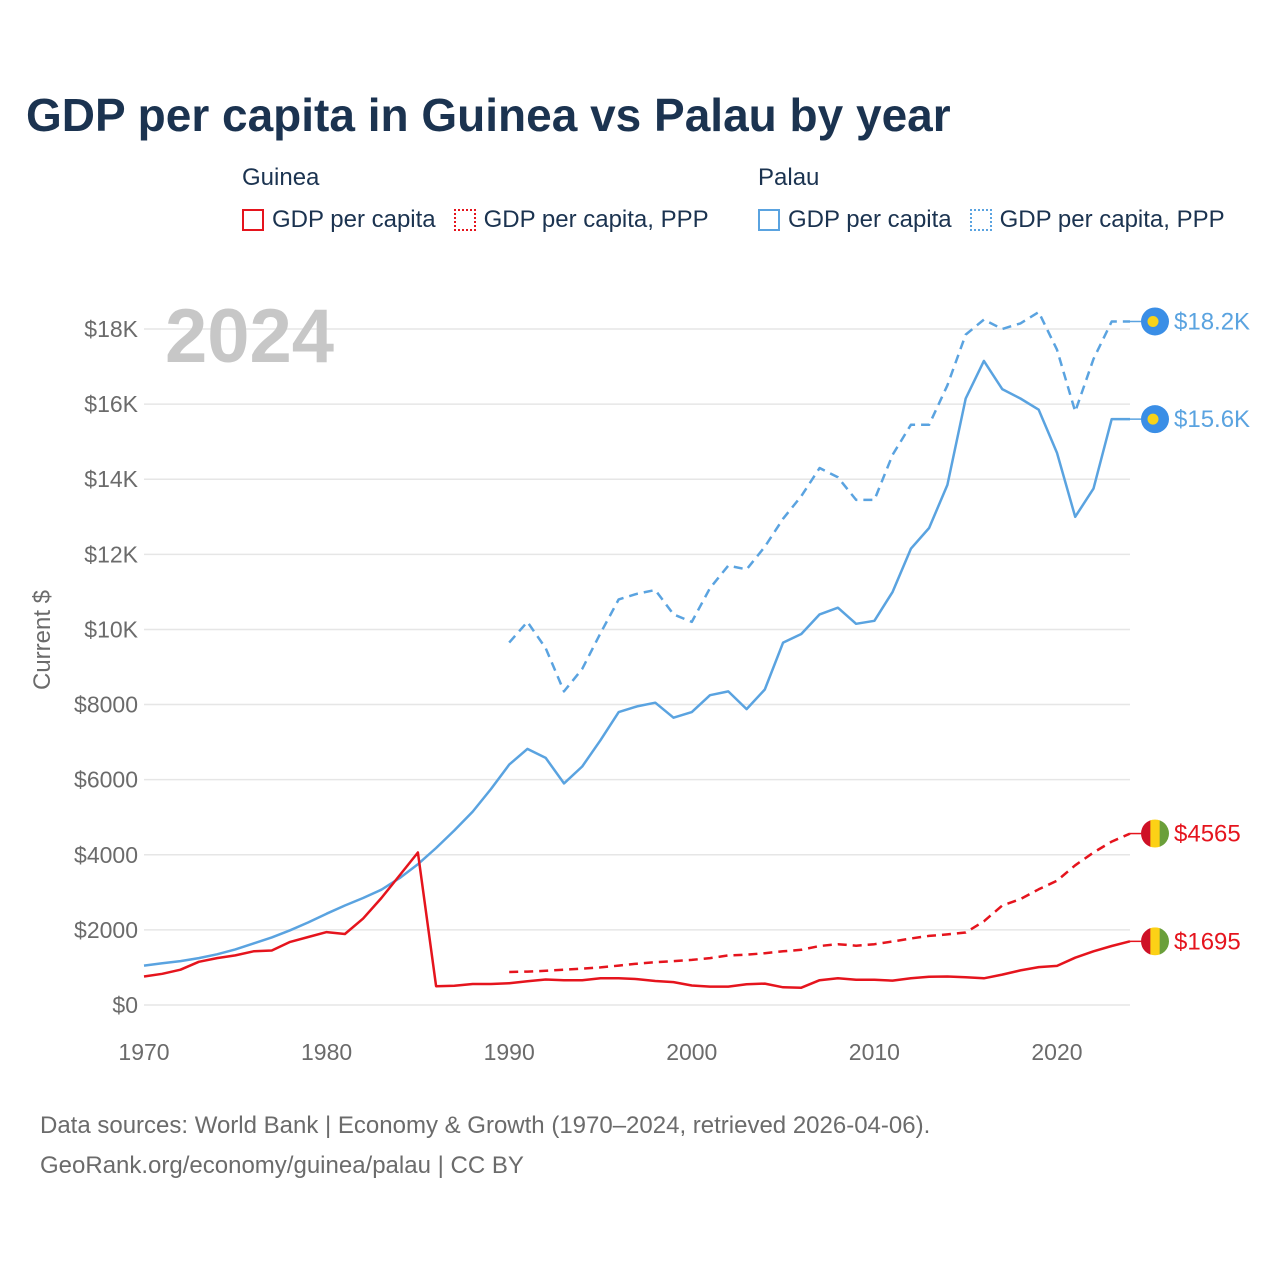 This screenshot has width=1280, height=1280. What do you see at coordinates (691, 1052) in the screenshot?
I see `x-tick-label: 2000` at bounding box center [691, 1052].